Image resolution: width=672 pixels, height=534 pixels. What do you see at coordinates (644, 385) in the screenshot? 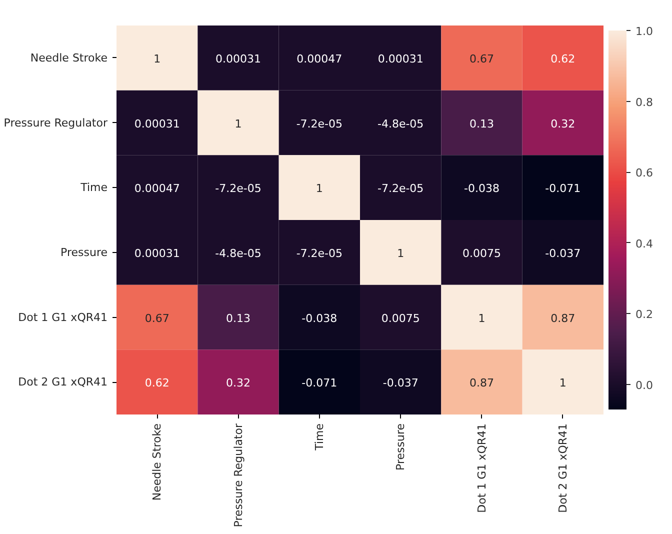
I see `color-bar-label: 0.0` at bounding box center [644, 385].